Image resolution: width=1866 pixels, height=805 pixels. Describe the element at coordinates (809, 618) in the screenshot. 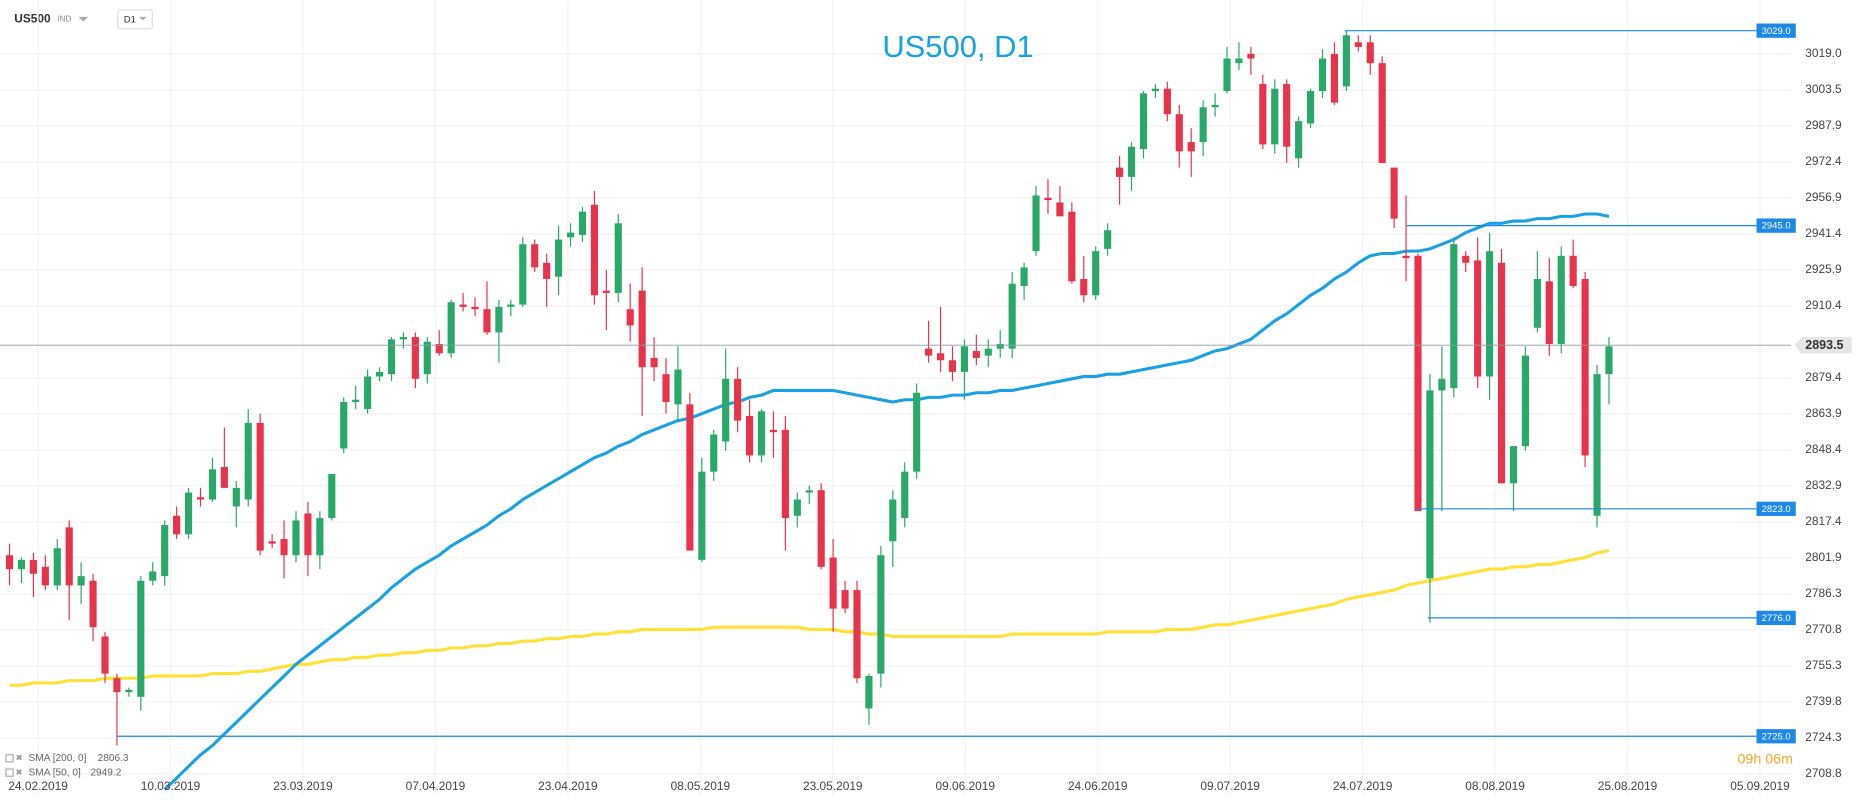

I see `sma-line` at that location.